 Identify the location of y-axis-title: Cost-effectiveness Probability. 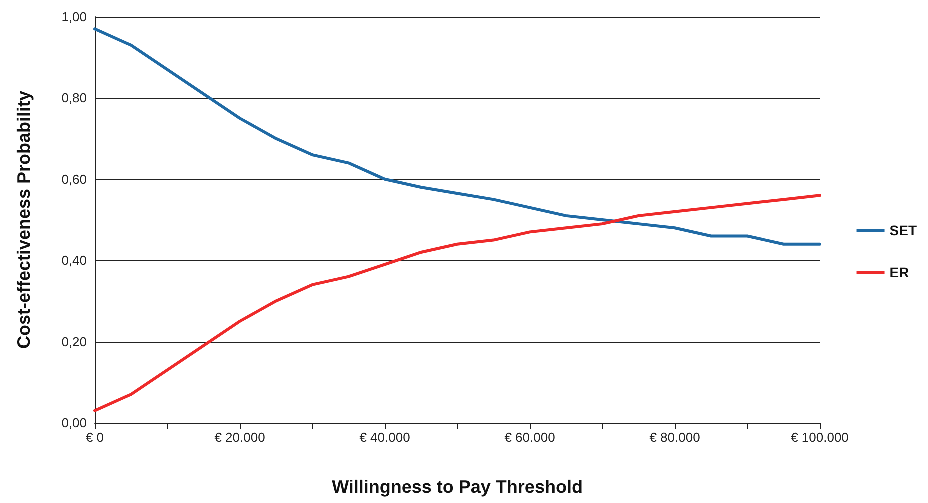
(24, 220).